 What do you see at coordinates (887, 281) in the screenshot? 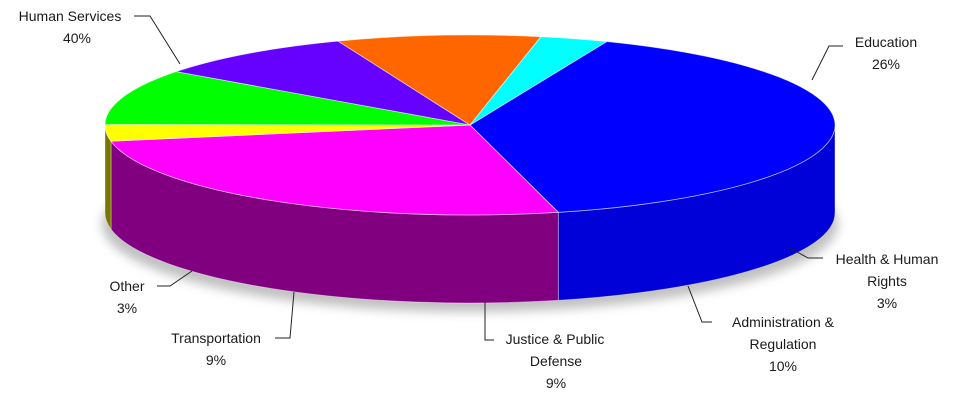
I see `label-health-line2: Rights` at bounding box center [887, 281].